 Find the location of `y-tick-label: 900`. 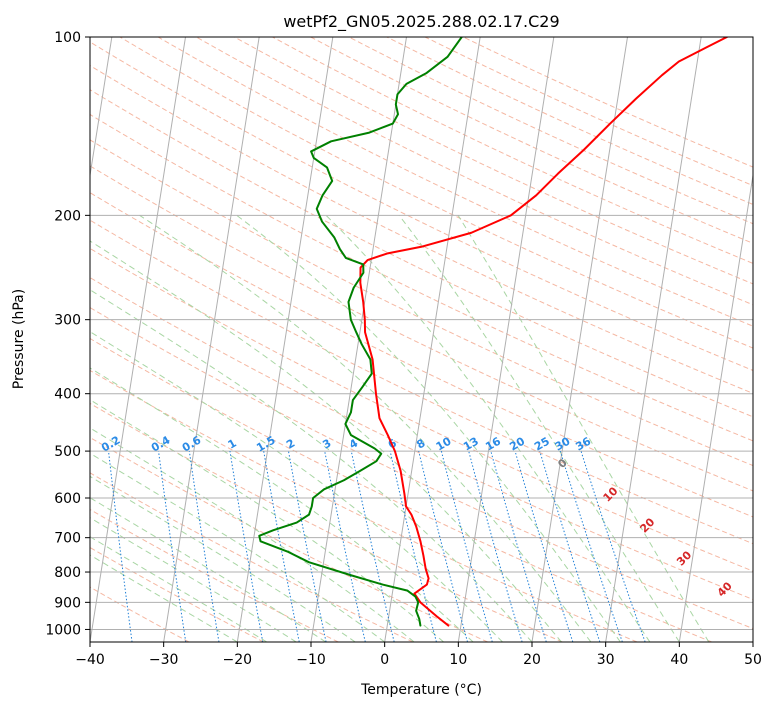

y-tick-label: 900 is located at coordinates (67, 603).